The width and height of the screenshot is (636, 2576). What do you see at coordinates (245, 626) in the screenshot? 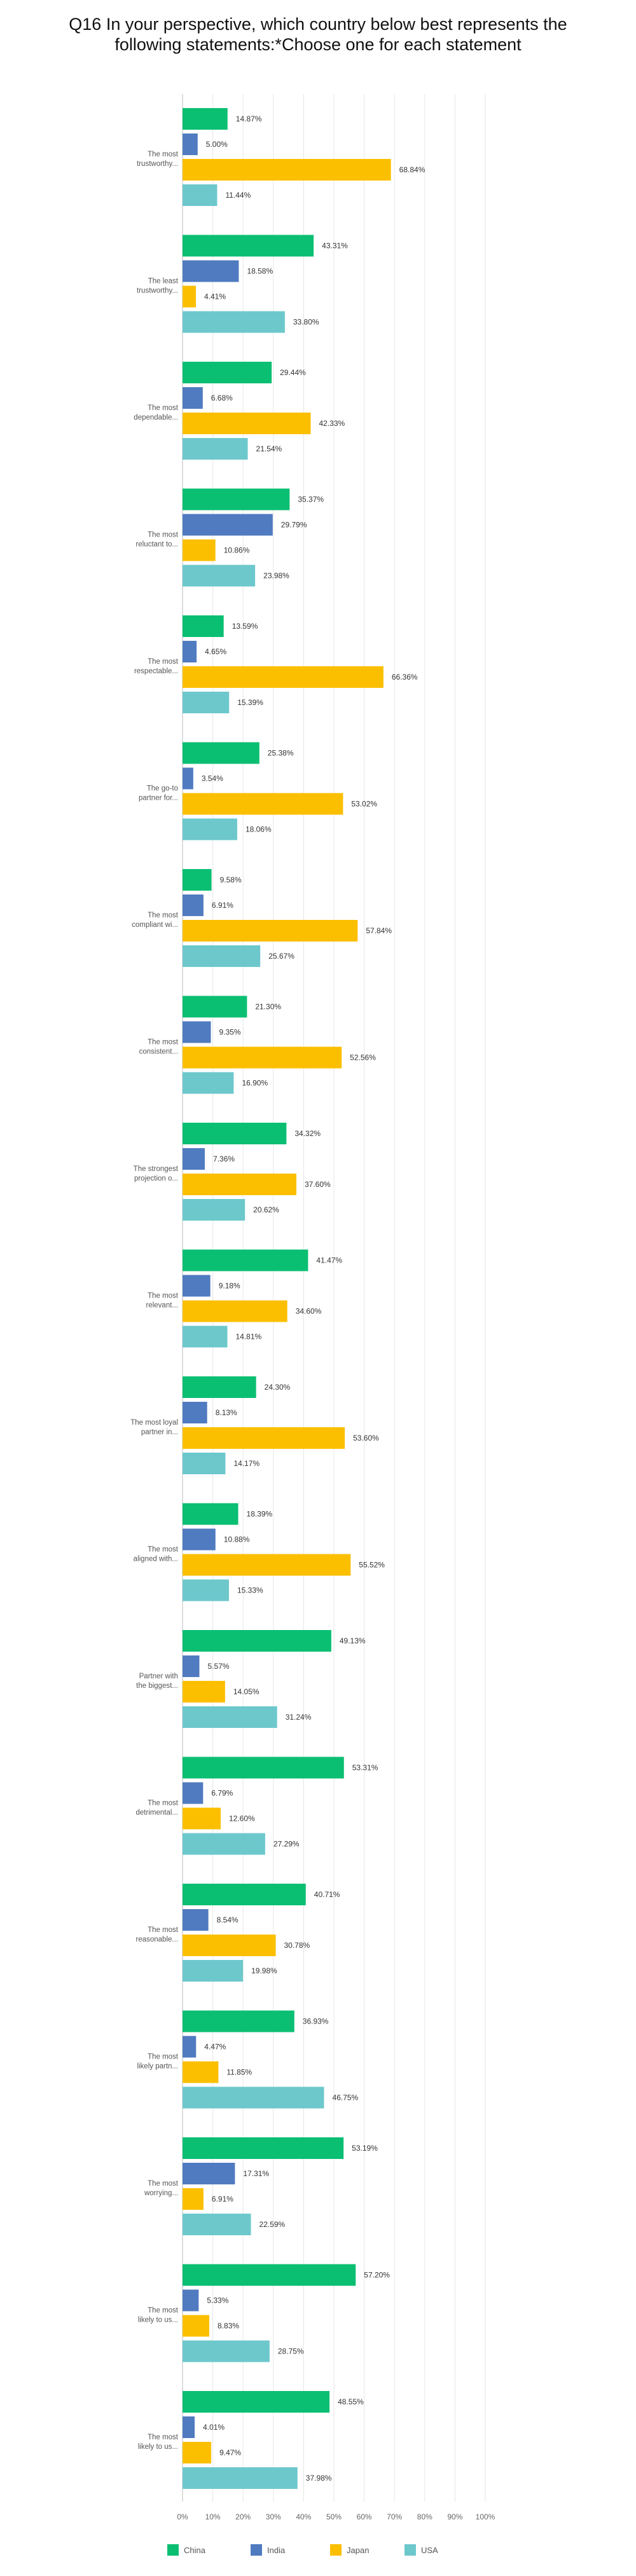
I see `data-label: 13.59%` at bounding box center [245, 626].